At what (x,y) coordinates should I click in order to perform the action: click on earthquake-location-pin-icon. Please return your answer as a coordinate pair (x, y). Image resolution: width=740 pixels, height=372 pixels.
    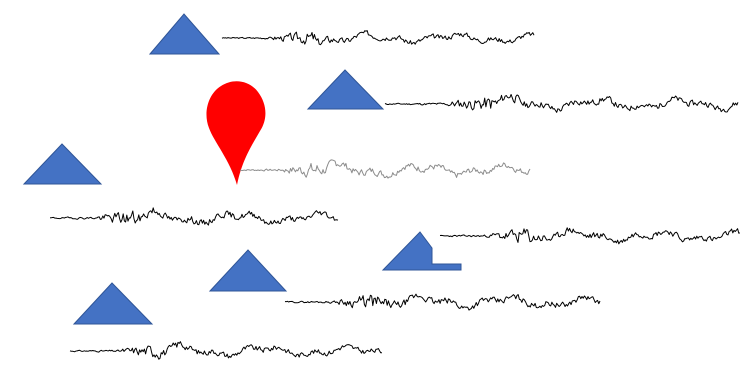
    Looking at the image, I should click on (236, 133).